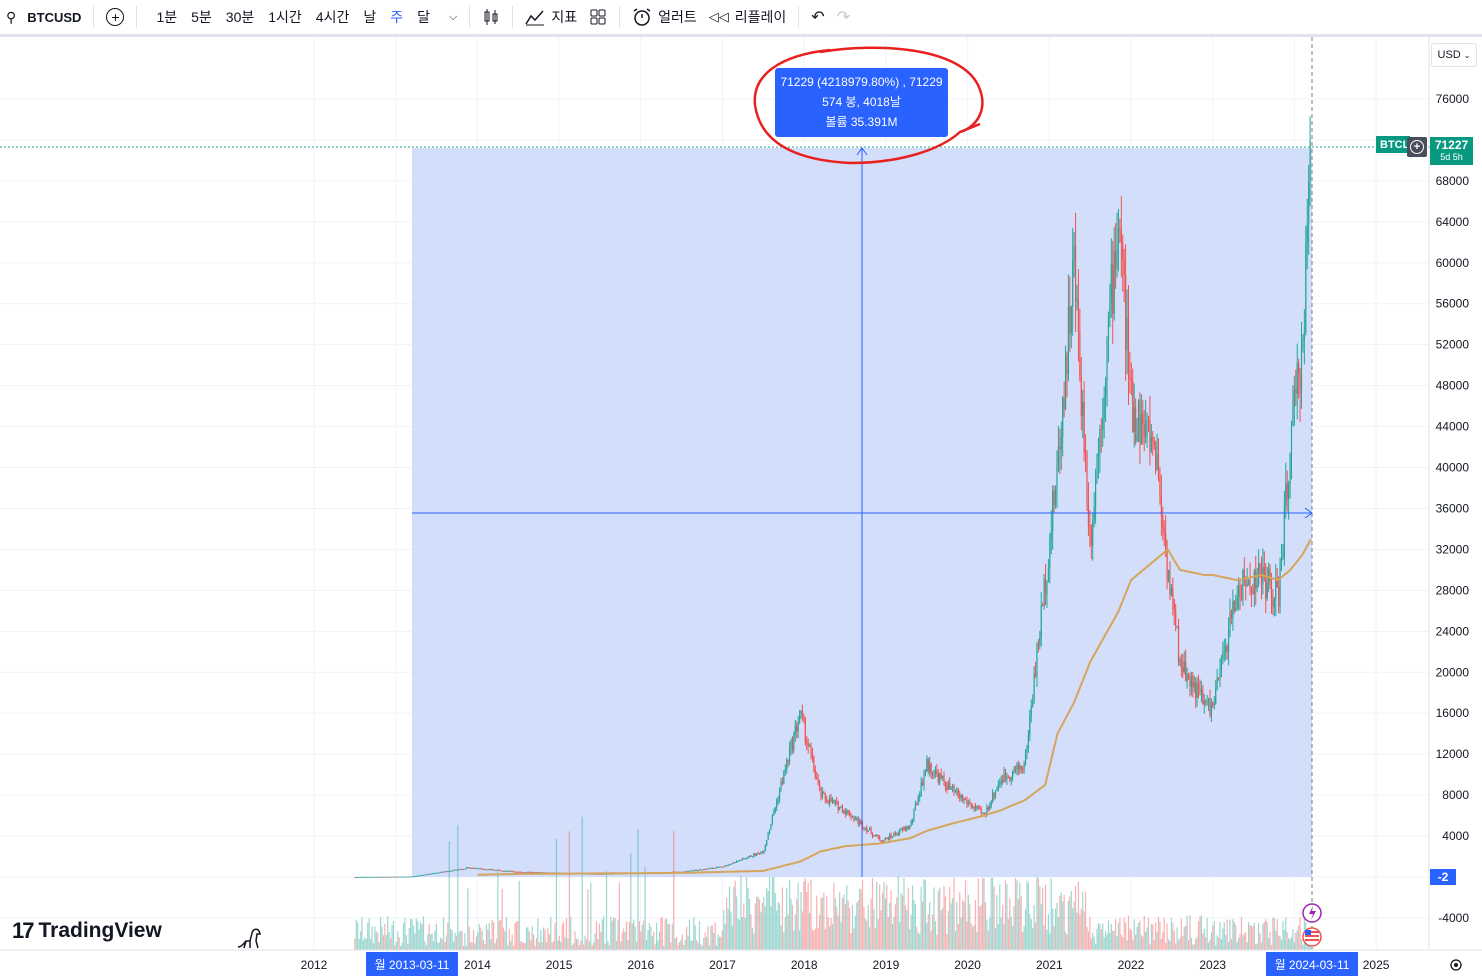 The image size is (1482, 979). I want to click on us-flag-event-icon, so click(1312, 937).